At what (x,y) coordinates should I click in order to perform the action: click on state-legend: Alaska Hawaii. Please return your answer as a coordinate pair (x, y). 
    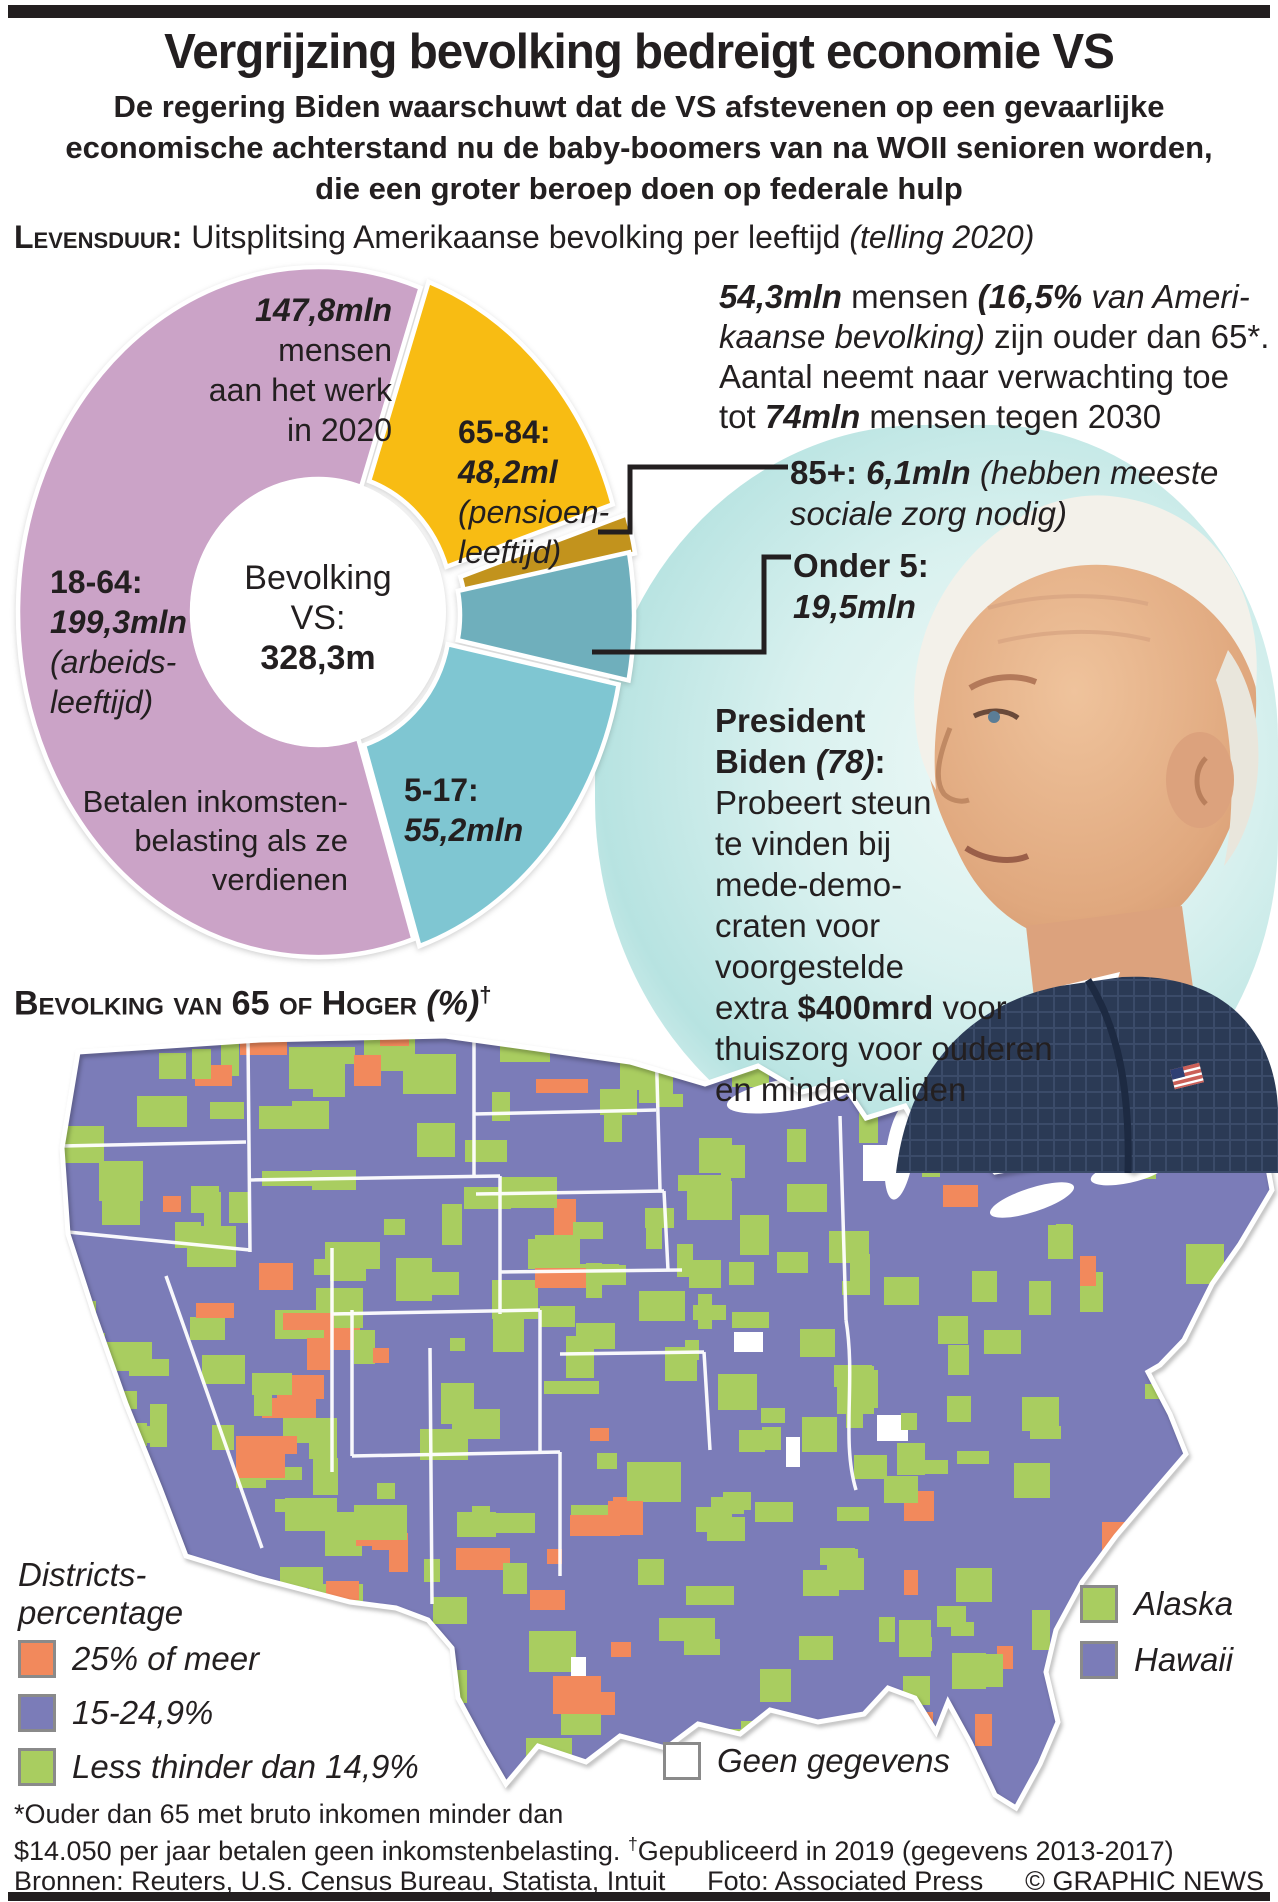
    Looking at the image, I should click on (1156, 1641).